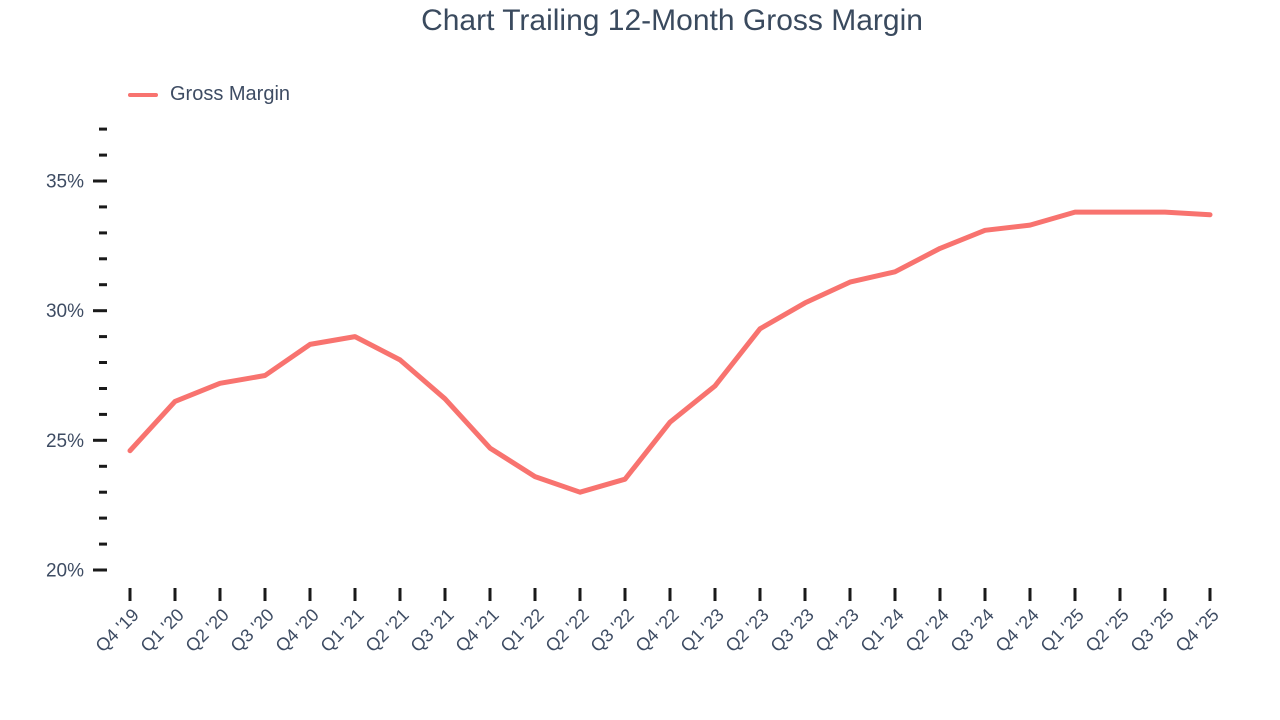  I want to click on y-axis-label: 20%, so click(65, 571).